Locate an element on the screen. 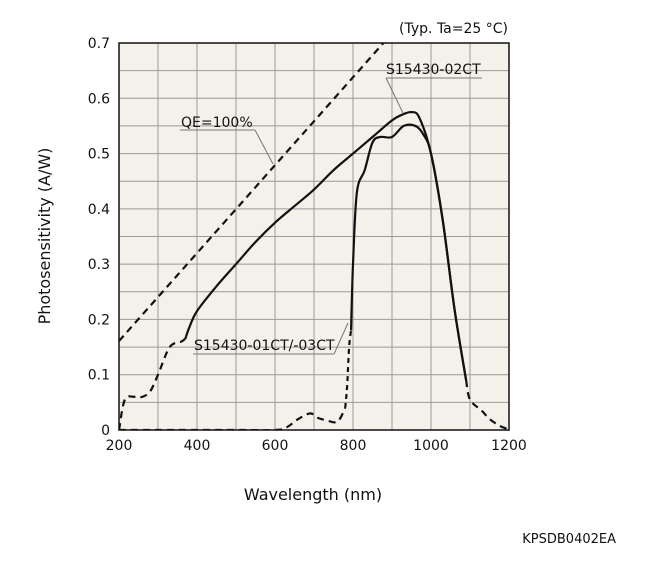 The height and width of the screenshot is (571, 651). condition-note: (Typ. Ta=25 °C) is located at coordinates (453, 29).